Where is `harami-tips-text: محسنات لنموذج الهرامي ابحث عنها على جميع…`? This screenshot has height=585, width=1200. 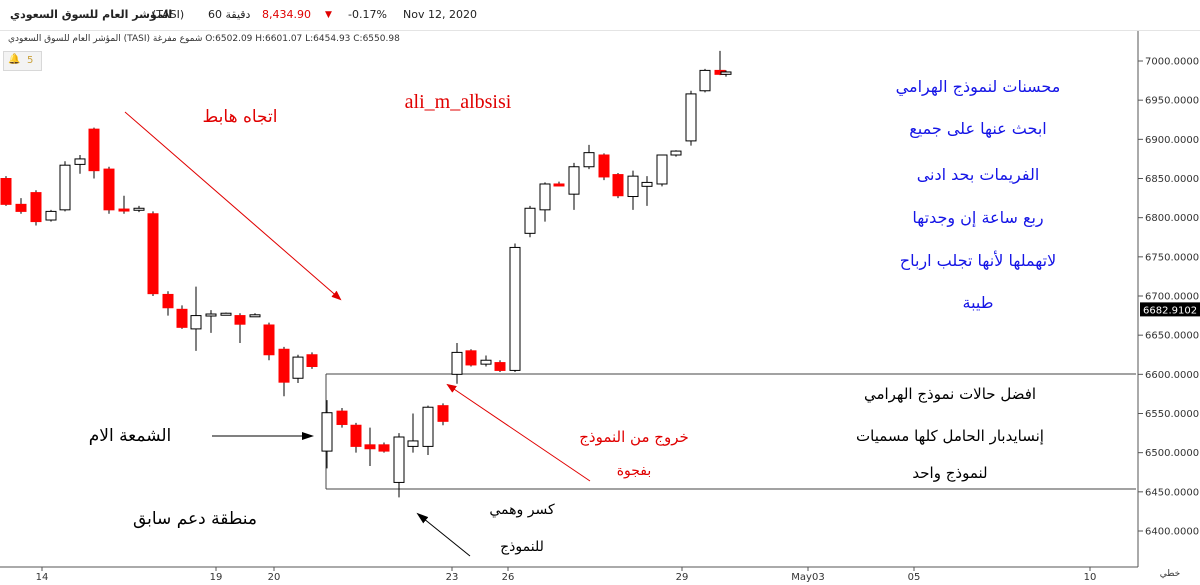 harami-tips-text: محسنات لنموذج الهرامي ابحث عنها على جميع… is located at coordinates (978, 194).